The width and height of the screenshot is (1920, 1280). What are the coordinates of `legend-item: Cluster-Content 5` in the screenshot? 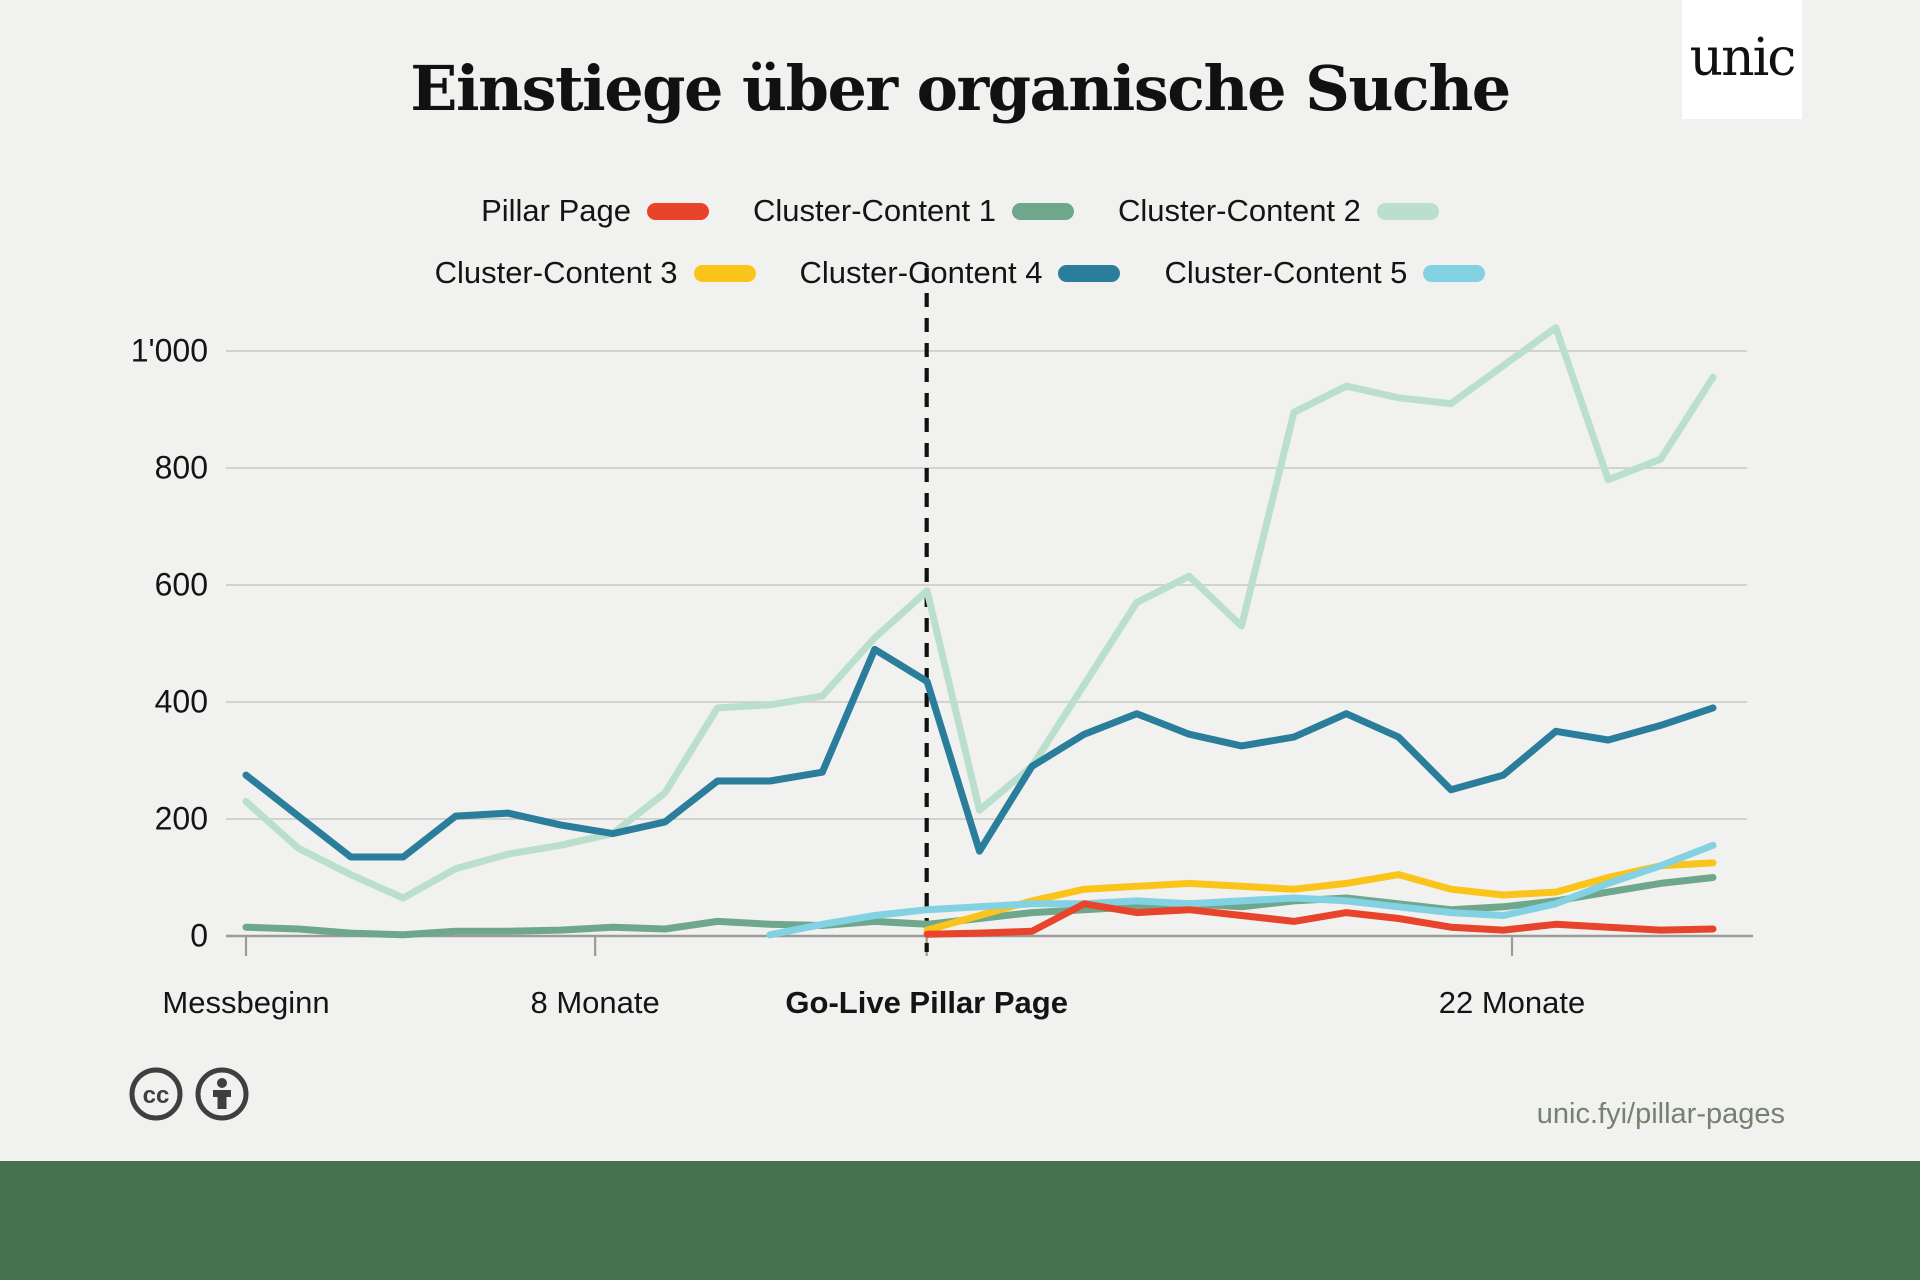 It's located at (1325, 273).